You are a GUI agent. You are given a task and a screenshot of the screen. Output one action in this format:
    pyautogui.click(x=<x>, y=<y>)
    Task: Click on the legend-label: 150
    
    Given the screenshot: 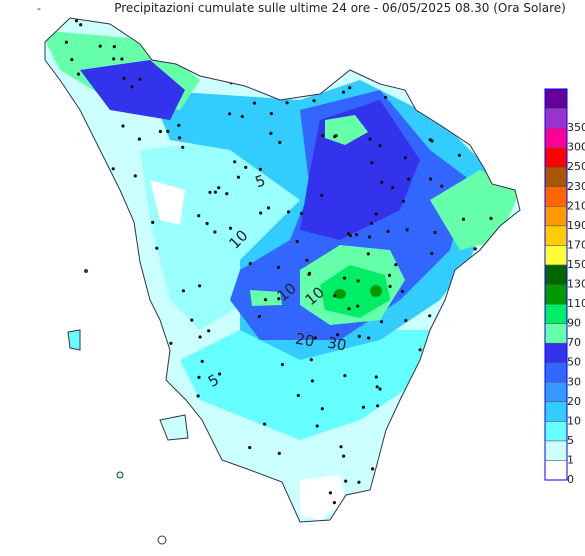 What is the action you would take?
    pyautogui.click(x=576, y=264)
    